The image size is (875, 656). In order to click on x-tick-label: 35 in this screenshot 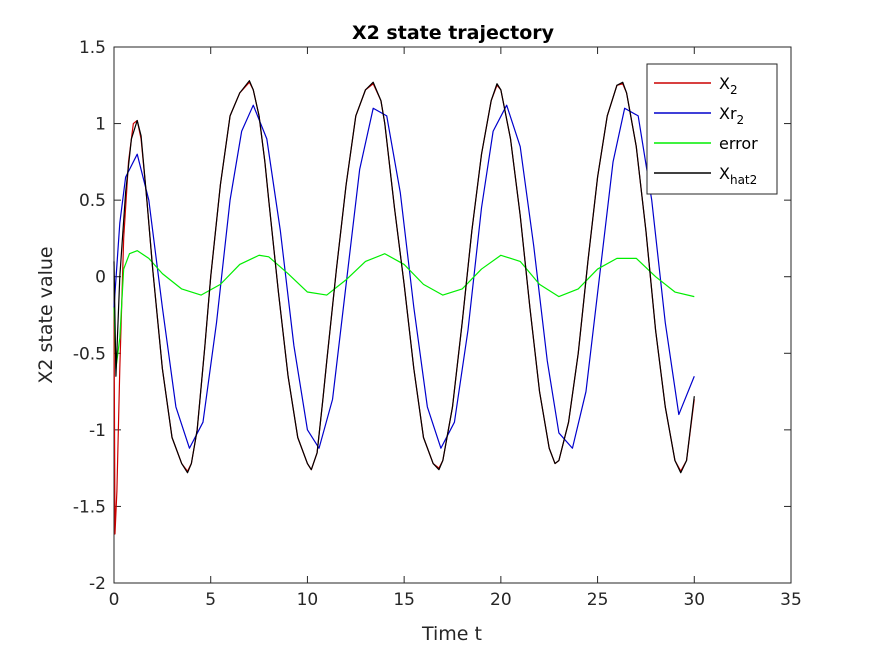, I will do `click(791, 600)`.